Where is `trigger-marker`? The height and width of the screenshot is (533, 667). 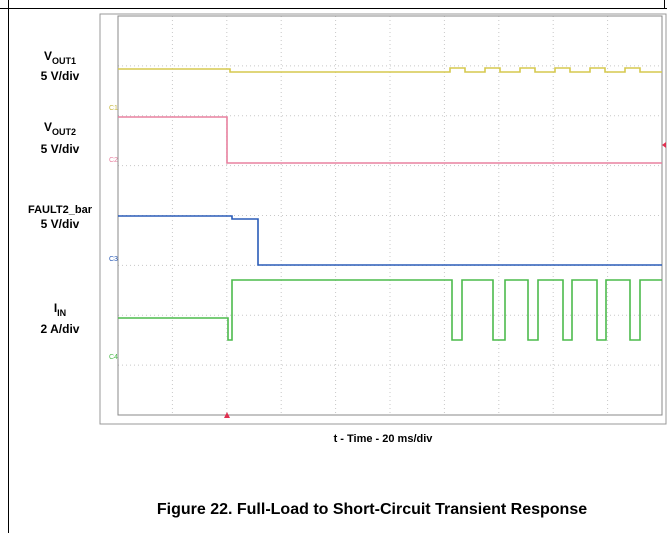 trigger-marker is located at coordinates (227, 415).